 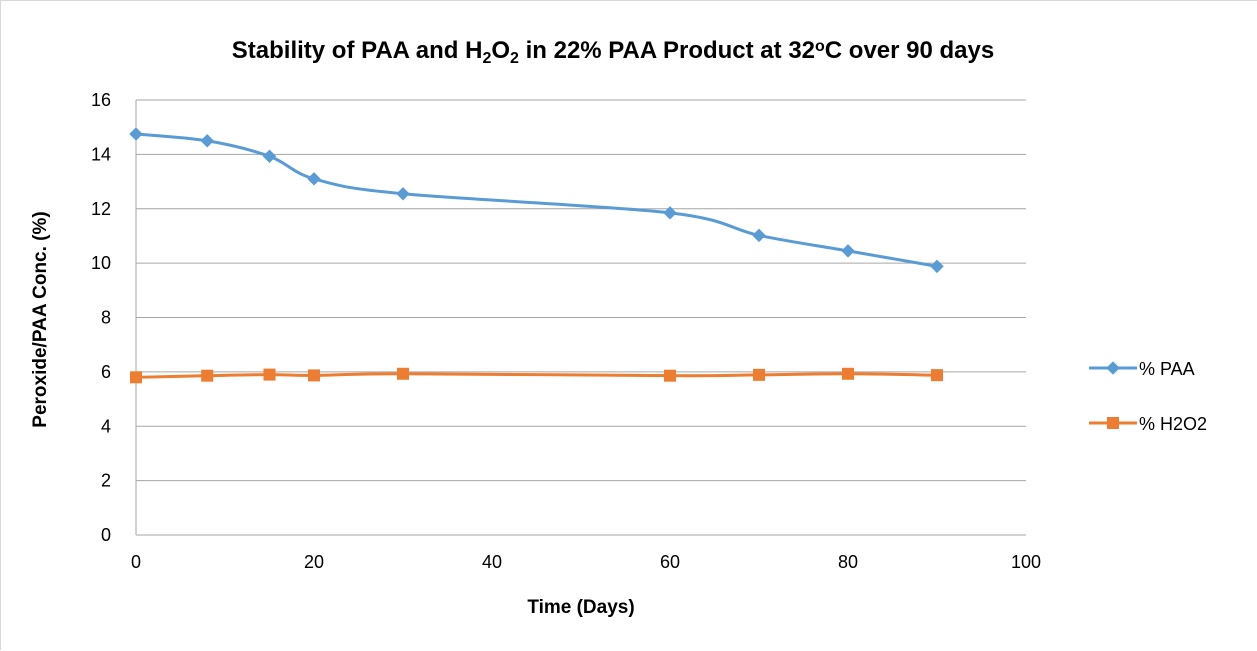 What do you see at coordinates (1148, 396) in the screenshot?
I see `legend: % PAA % H2O2` at bounding box center [1148, 396].